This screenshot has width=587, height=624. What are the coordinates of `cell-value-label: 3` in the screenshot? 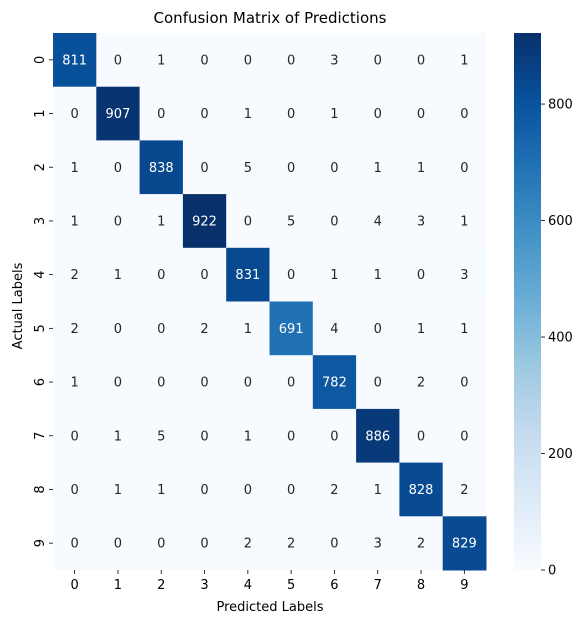 It's located at (334, 60).